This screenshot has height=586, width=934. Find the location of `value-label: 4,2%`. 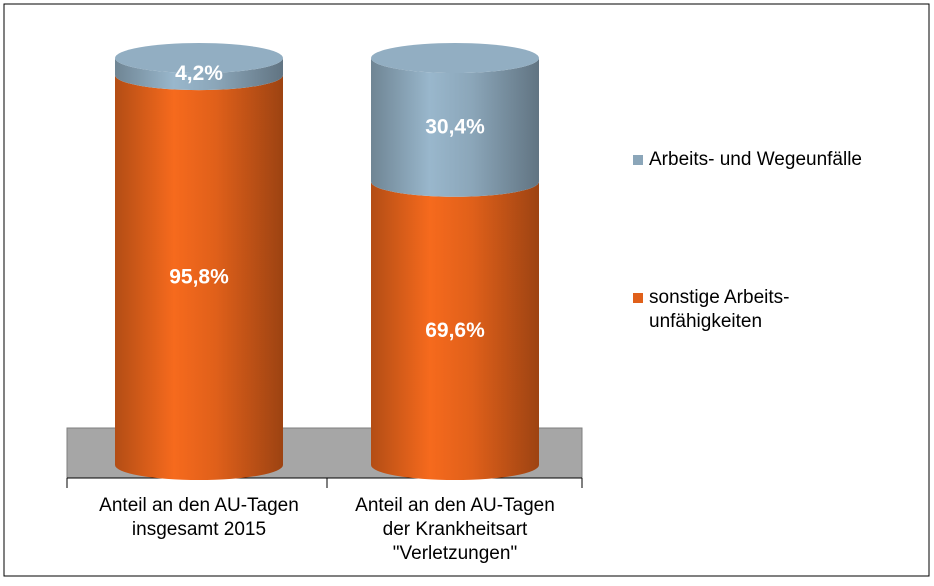

value-label: 4,2% is located at coordinates (199, 73).